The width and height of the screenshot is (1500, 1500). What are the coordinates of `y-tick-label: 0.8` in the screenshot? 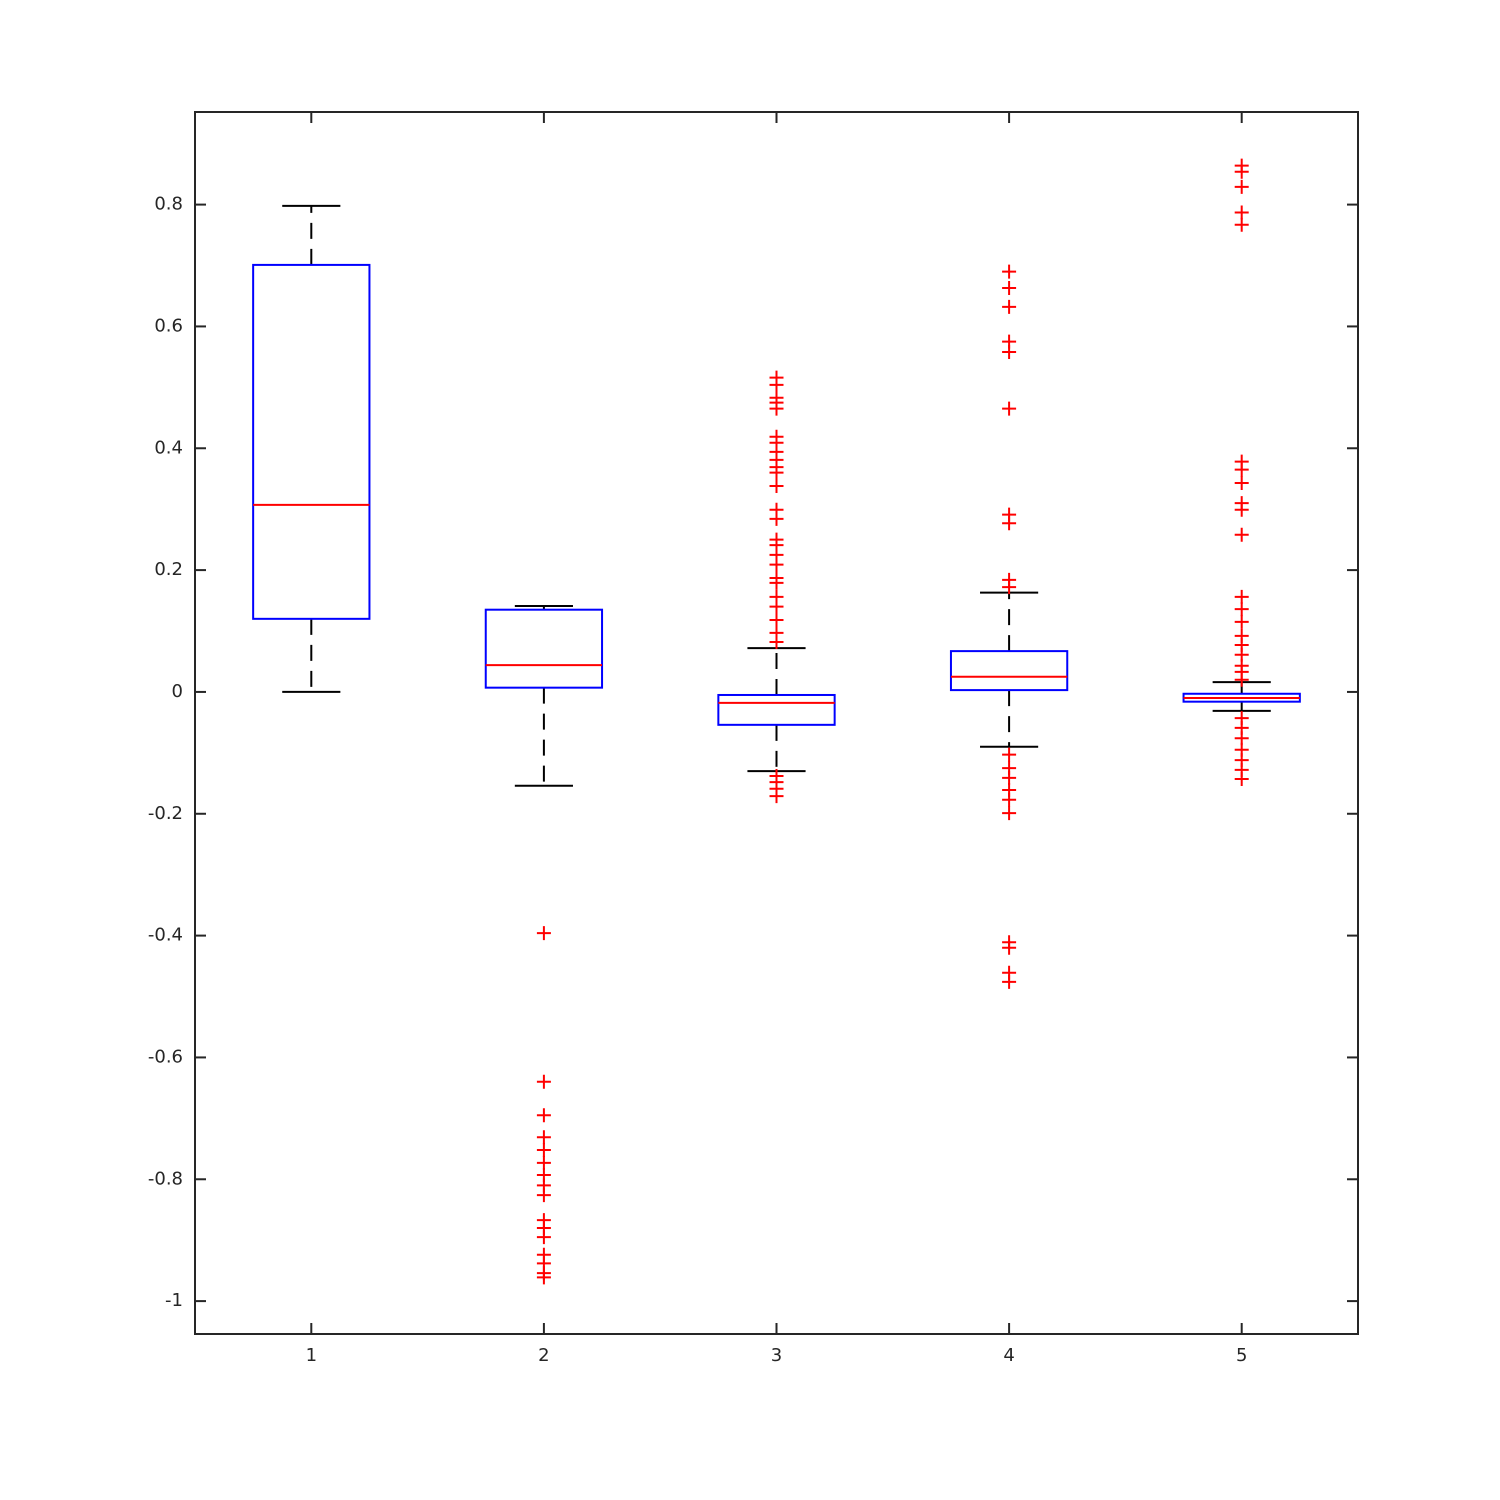 It's located at (168, 204).